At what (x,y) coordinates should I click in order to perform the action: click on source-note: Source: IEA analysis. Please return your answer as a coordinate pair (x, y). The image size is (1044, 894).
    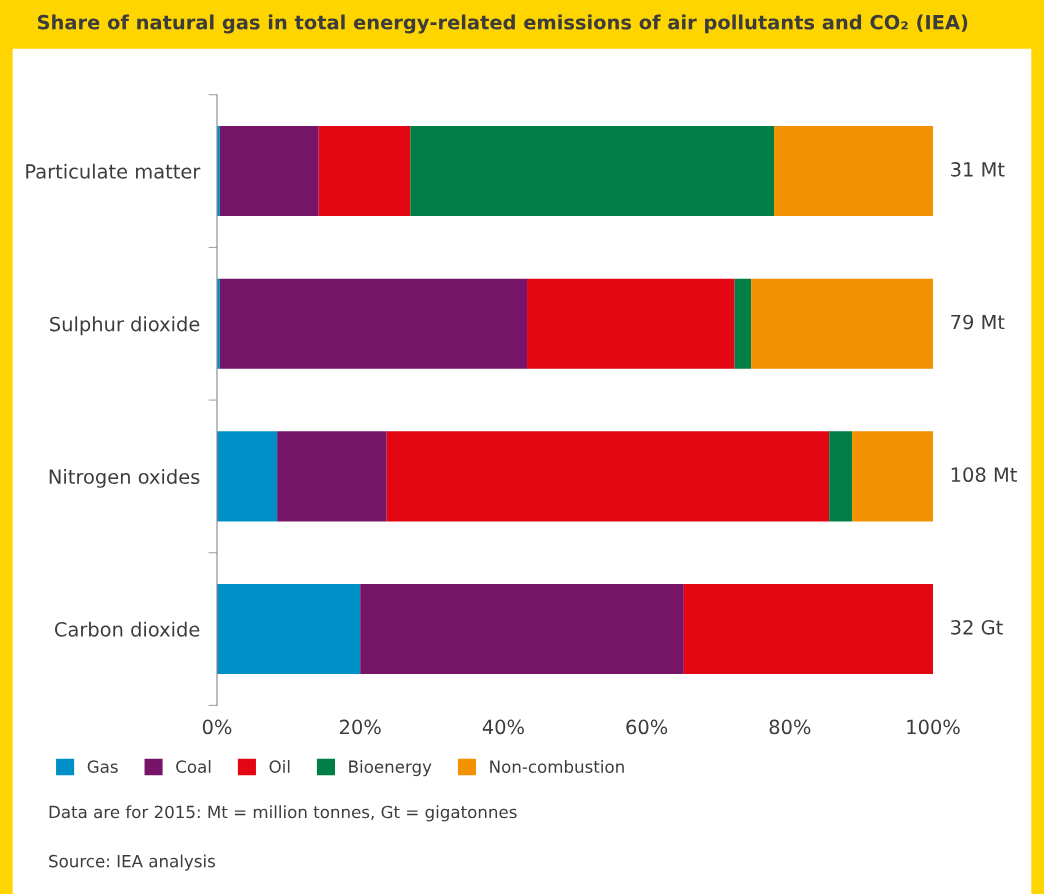
    Looking at the image, I should click on (132, 862).